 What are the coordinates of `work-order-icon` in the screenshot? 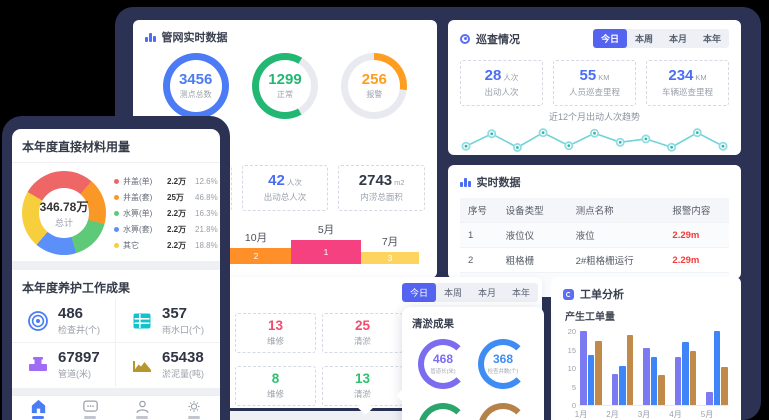 It's located at (568, 294).